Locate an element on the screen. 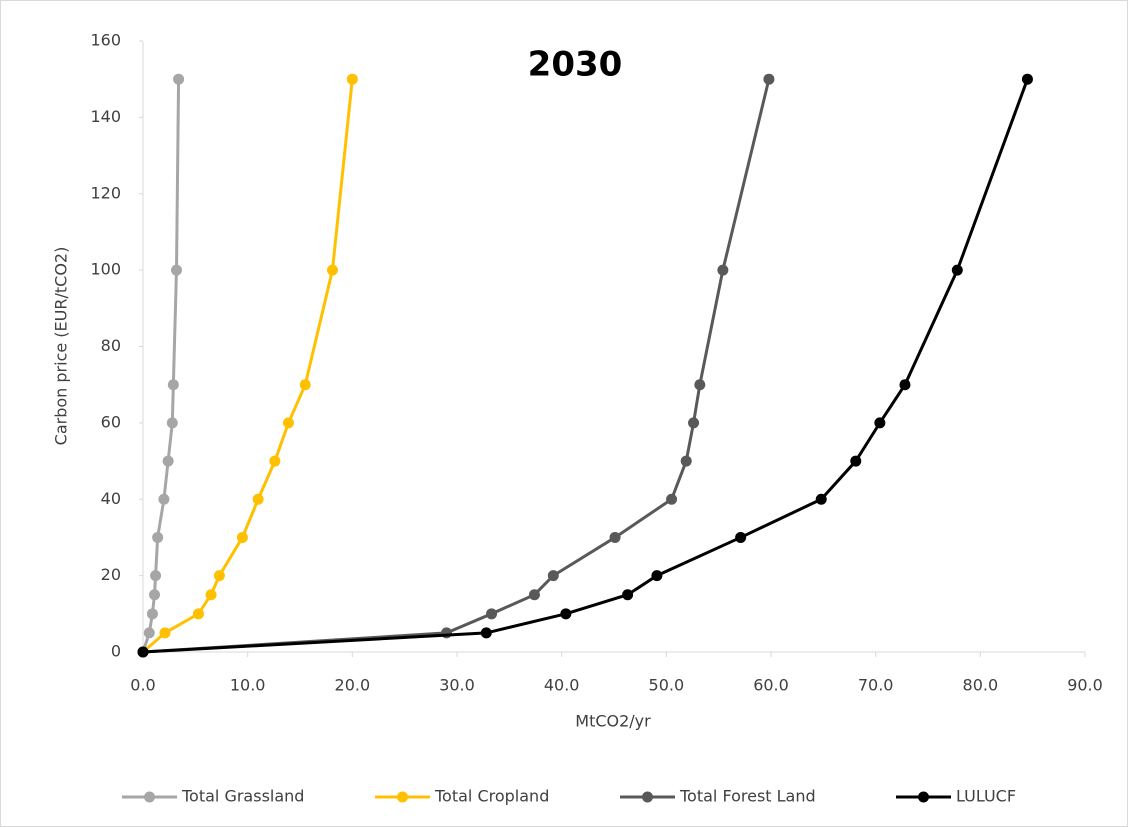 The image size is (1128, 827). legend-label: LULUCF is located at coordinates (986, 796).